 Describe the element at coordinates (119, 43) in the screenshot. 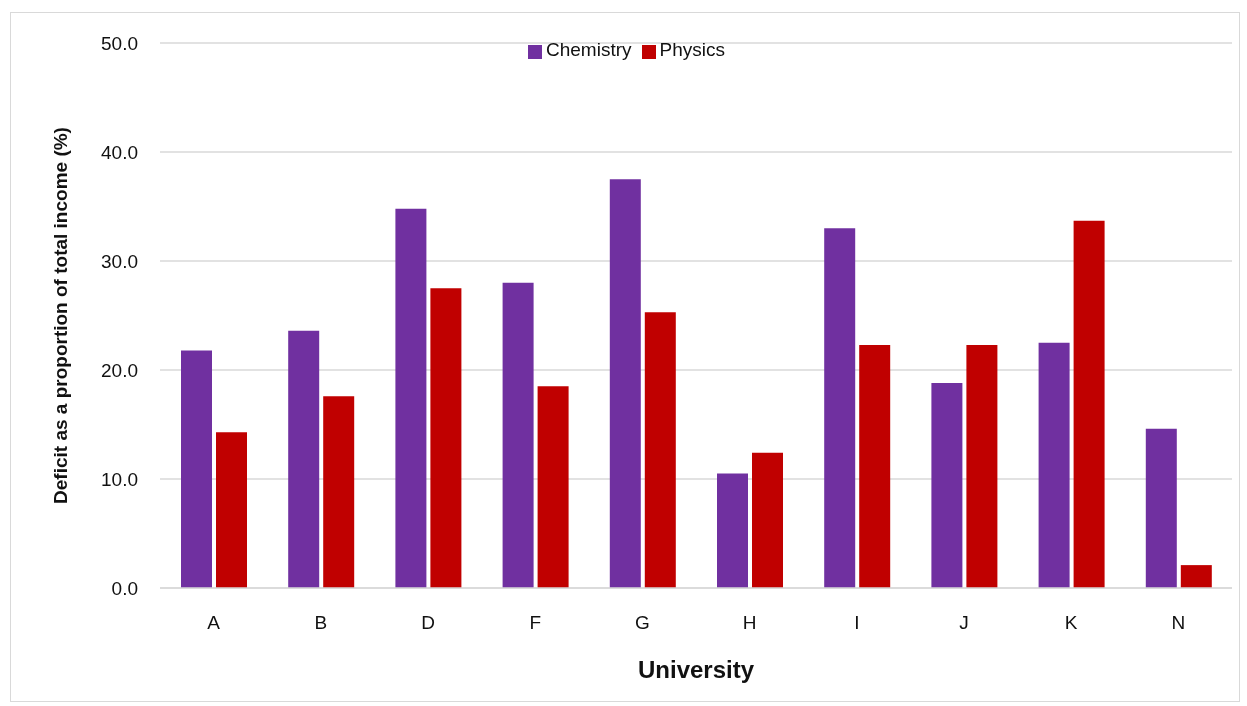

I see `y-tick-label: 50.0` at that location.